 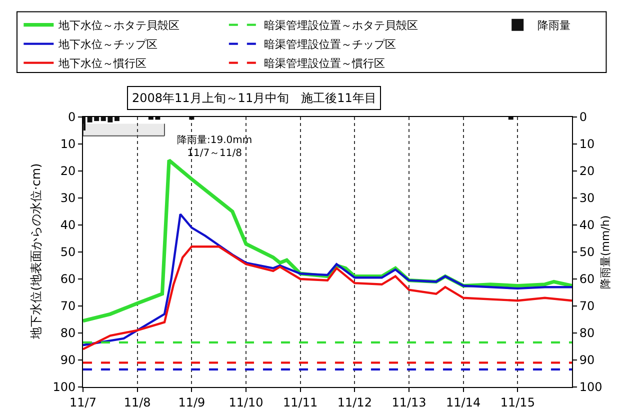 What do you see at coordinates (35, 251) in the screenshot?
I see `y-axis-title: 地下水位(地表面からの水位·cm)` at bounding box center [35, 251].